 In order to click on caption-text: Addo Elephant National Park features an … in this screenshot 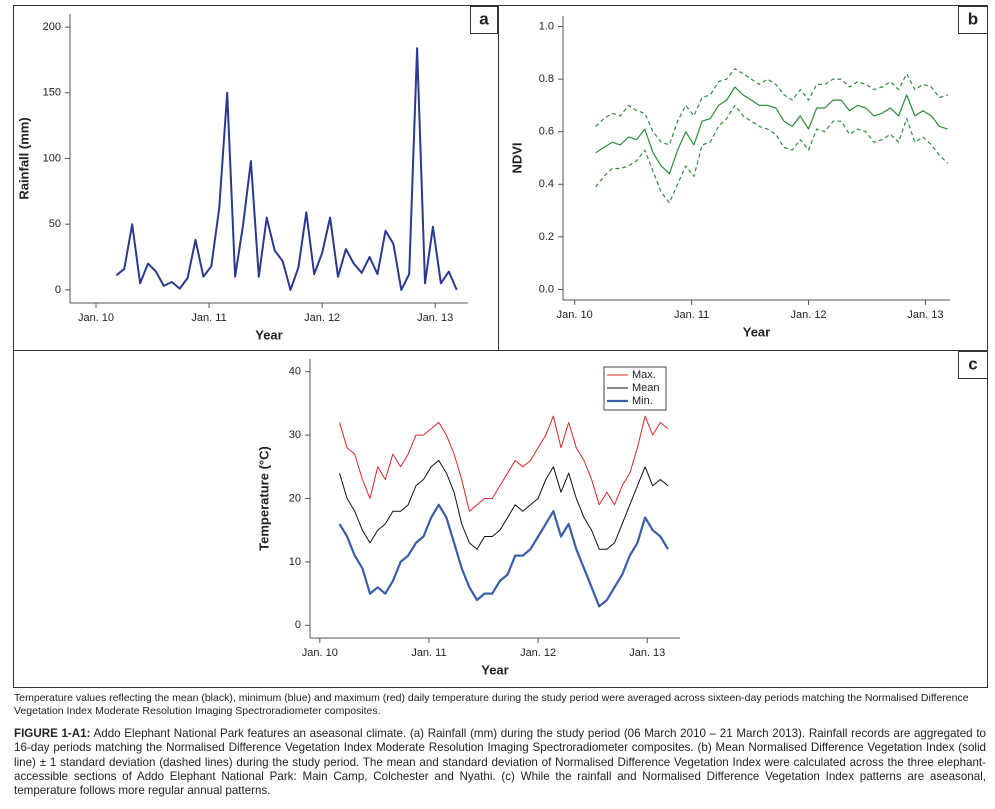, I will do `click(500, 762)`.